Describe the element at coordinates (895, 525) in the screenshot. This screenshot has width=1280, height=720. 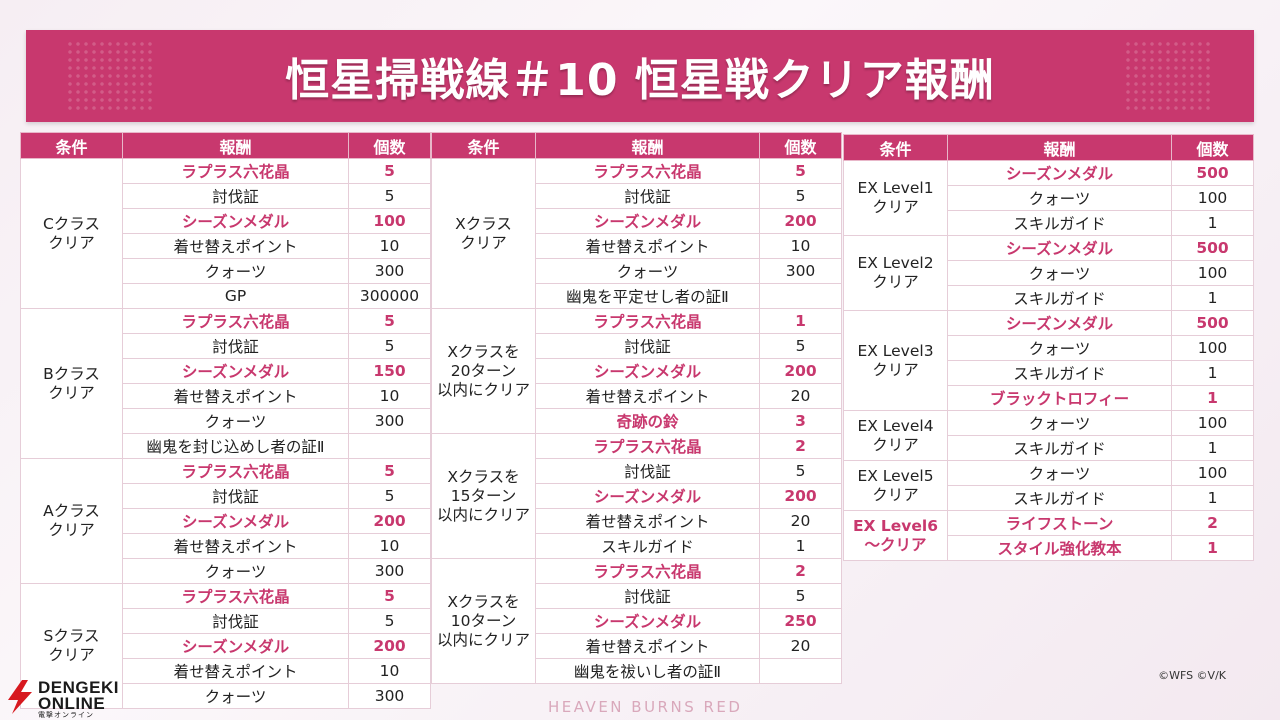
I see `condition-line: EX Level6` at that location.